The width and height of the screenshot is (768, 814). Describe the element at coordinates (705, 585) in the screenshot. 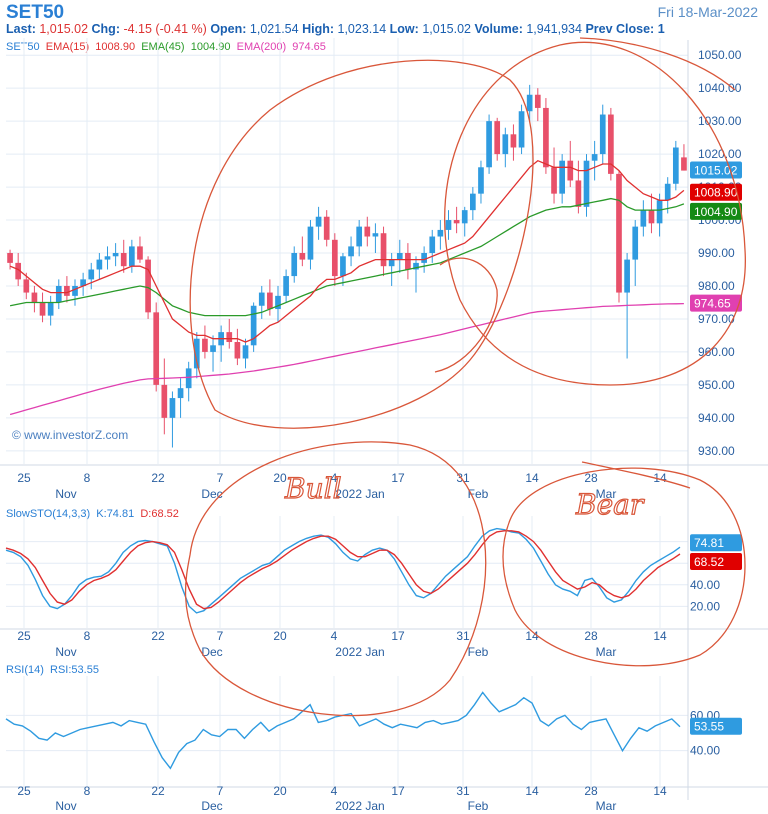

I see `y-tick-label: 40.00` at that location.